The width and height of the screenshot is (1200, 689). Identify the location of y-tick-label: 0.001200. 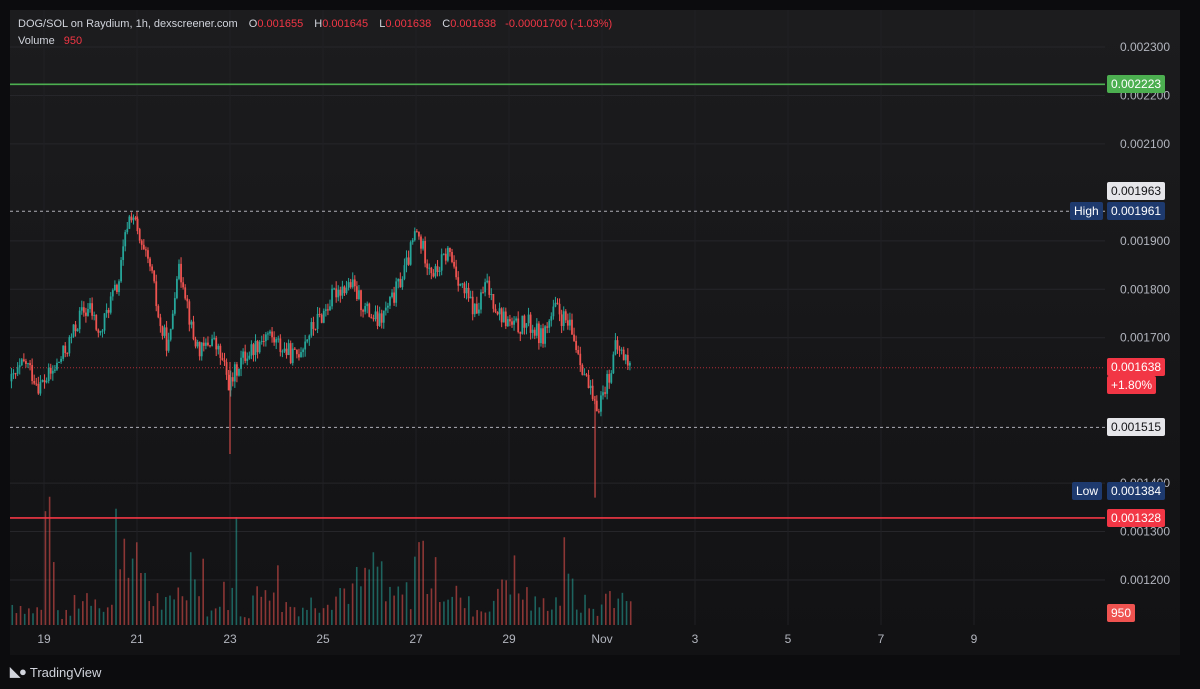
(1145, 580).